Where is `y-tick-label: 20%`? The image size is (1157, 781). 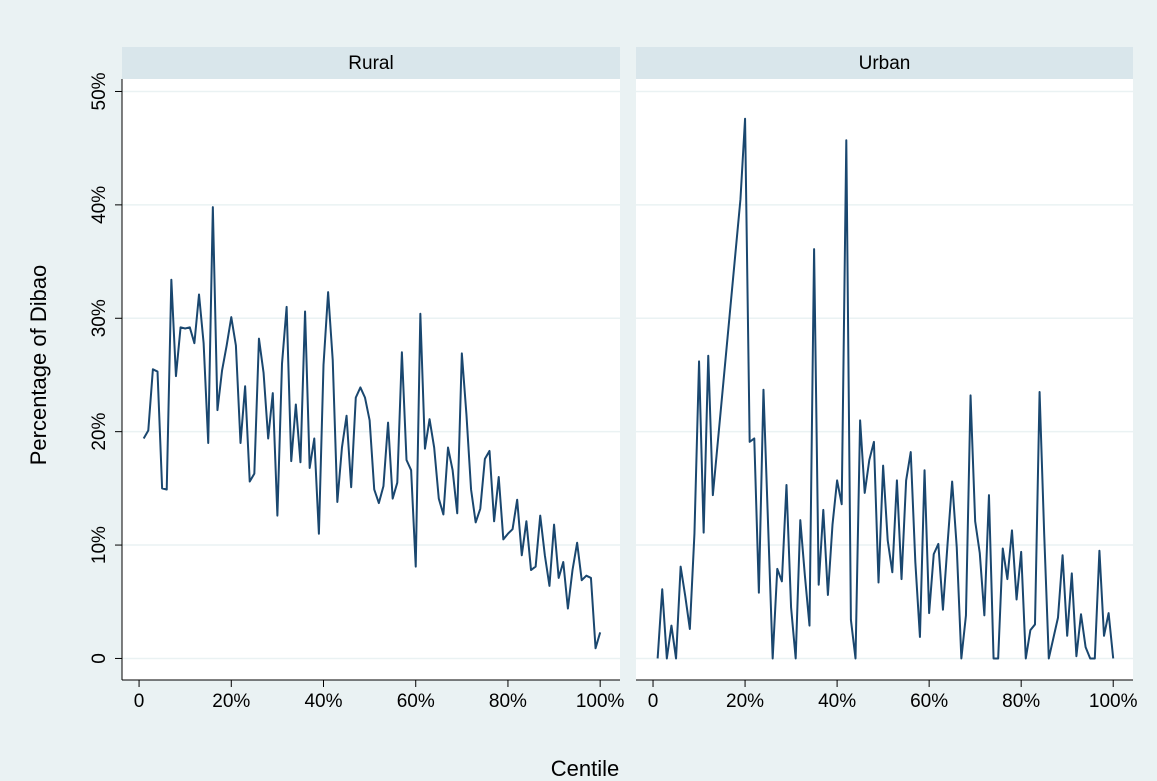
y-tick-label: 20% is located at coordinates (99, 432).